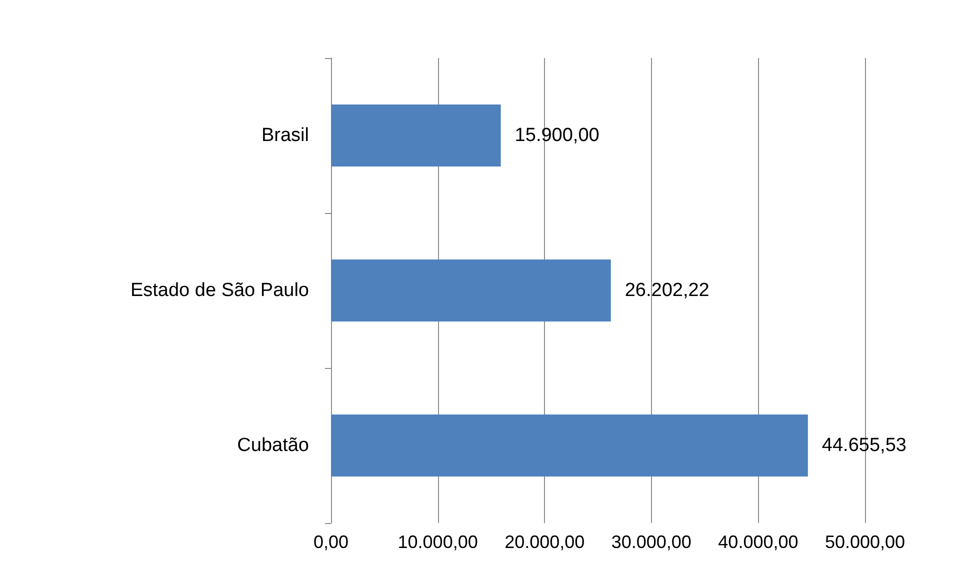 This screenshot has height=579, width=957. I want to click on x-tick-label: 20.000,00, so click(544, 542).